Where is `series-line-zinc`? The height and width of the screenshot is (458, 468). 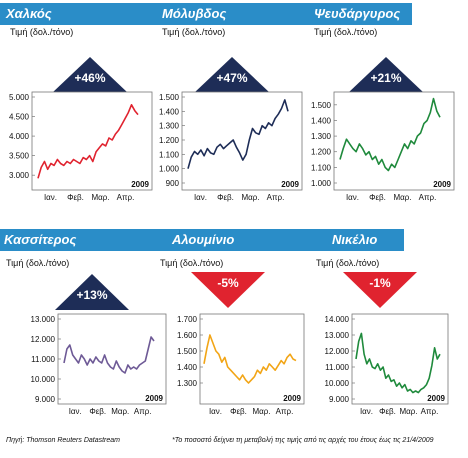
series-line-zinc is located at coordinates (390, 134).